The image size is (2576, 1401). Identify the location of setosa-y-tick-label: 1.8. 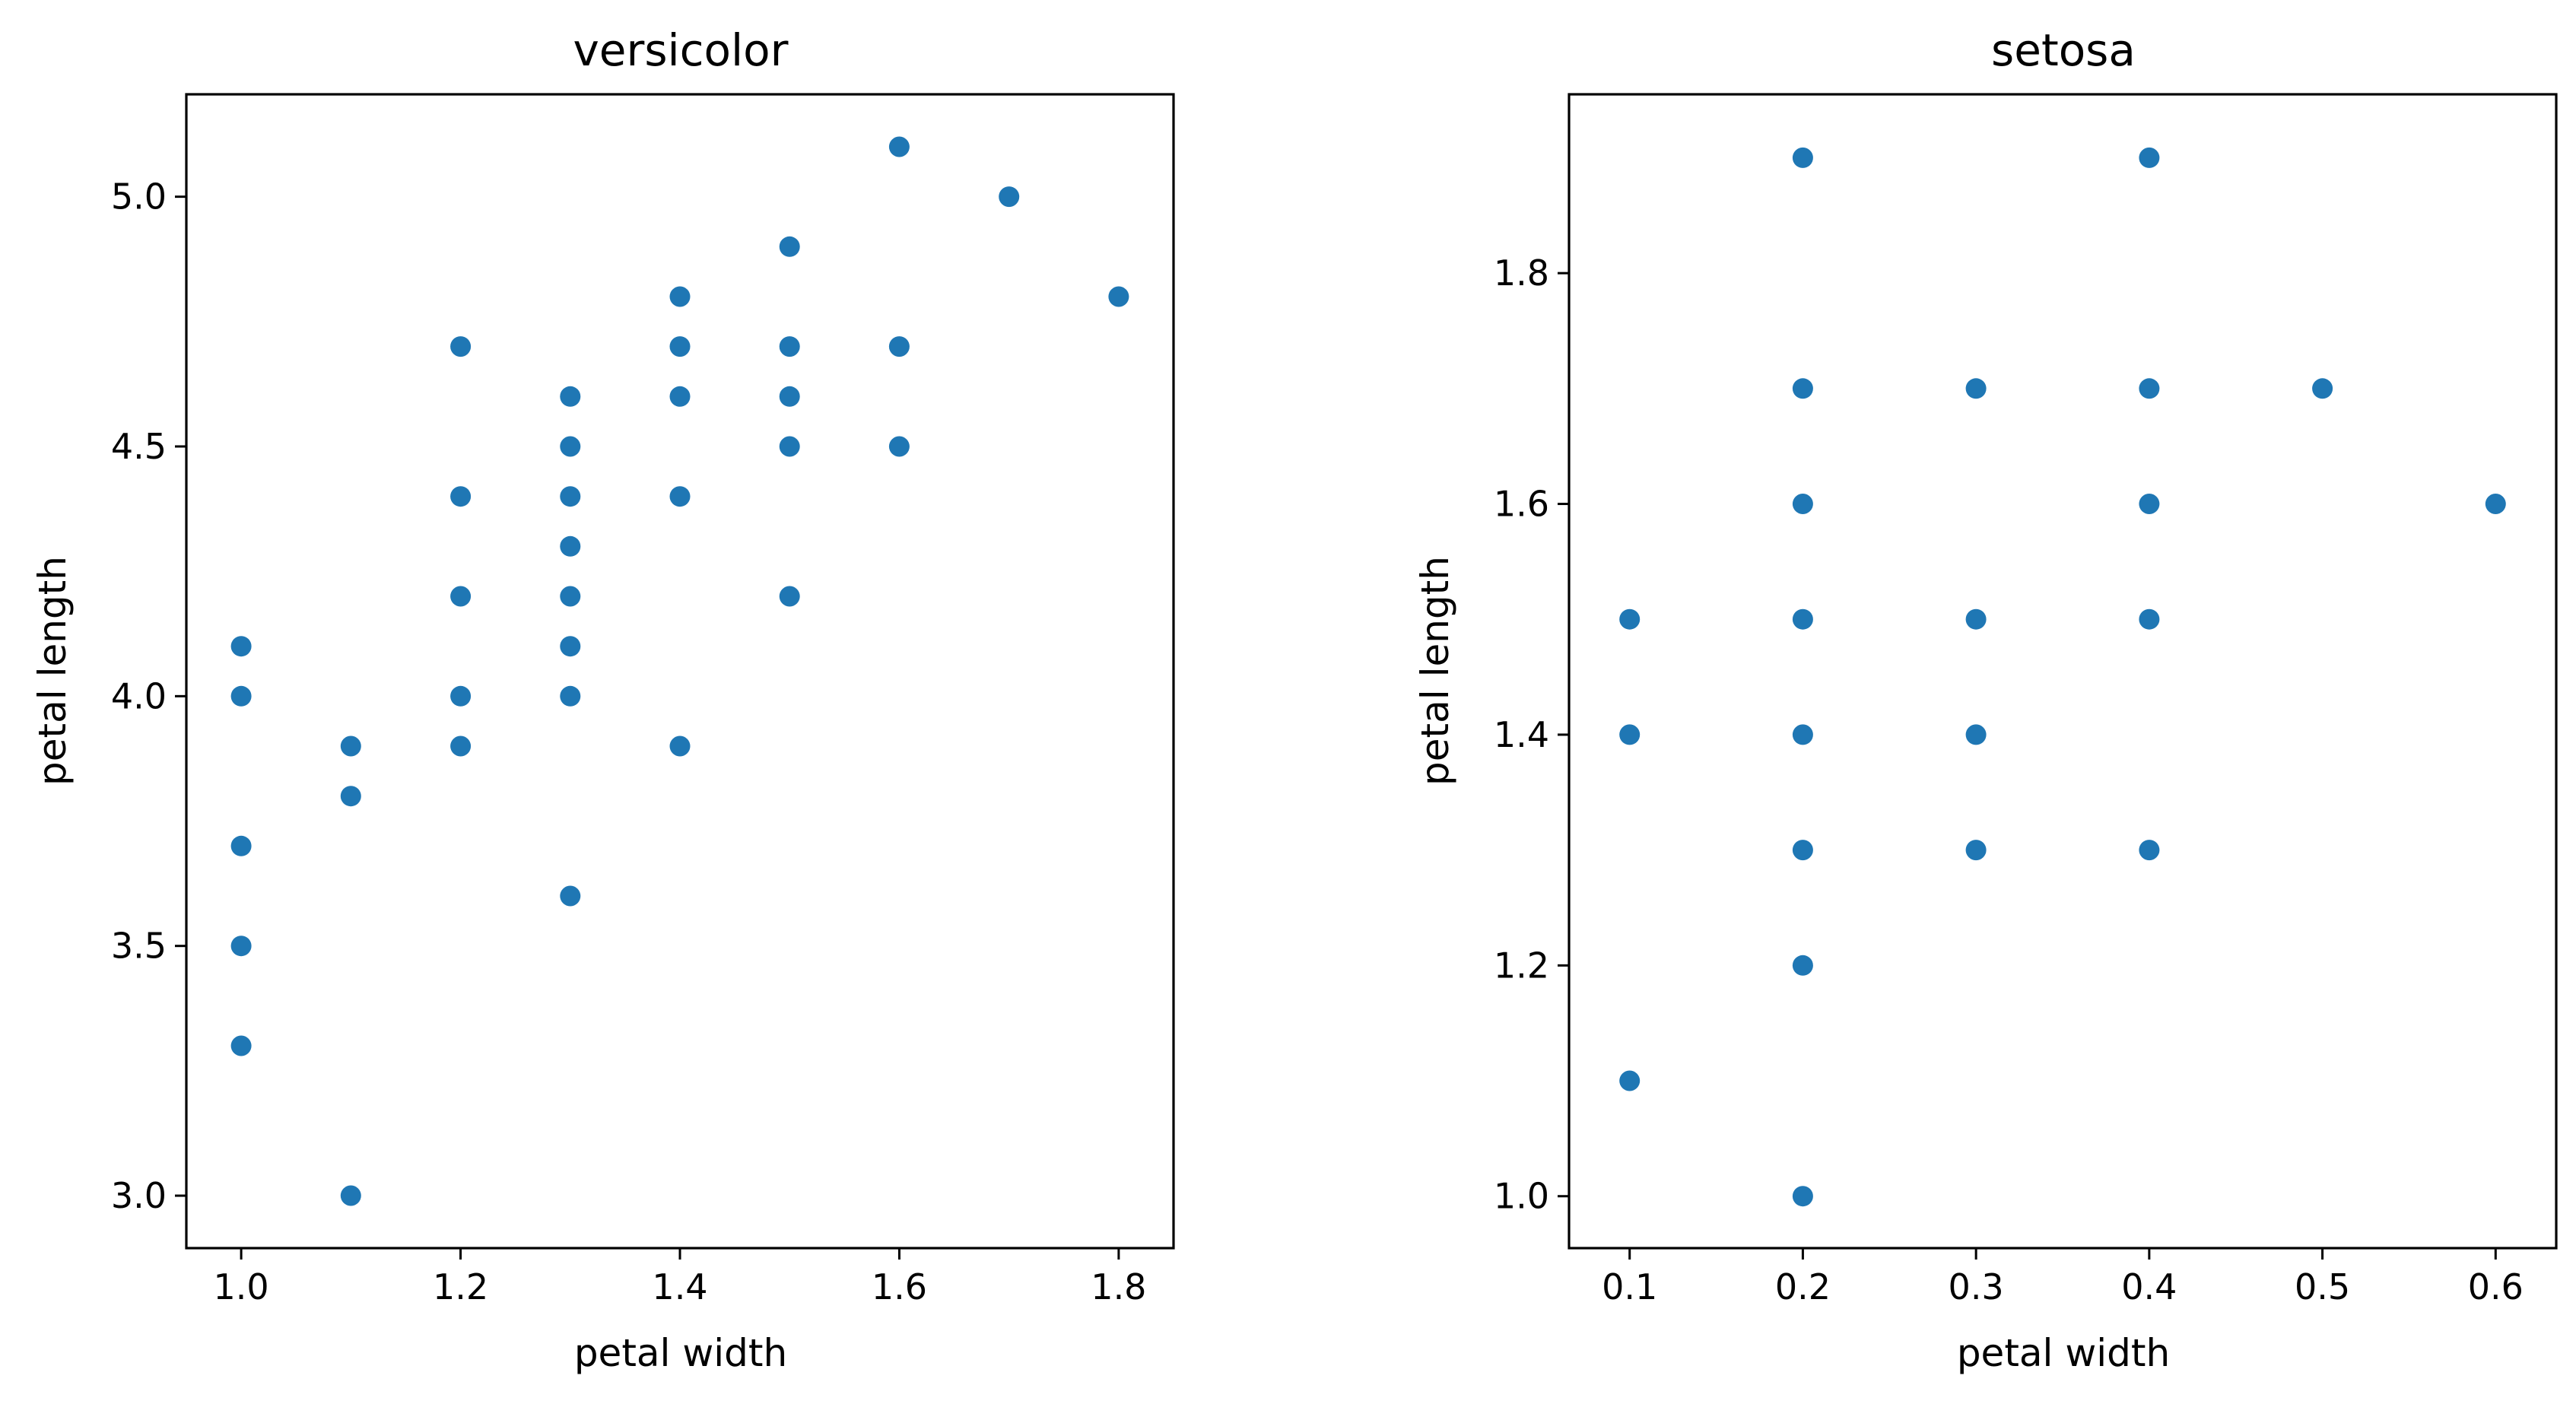
(1521, 273).